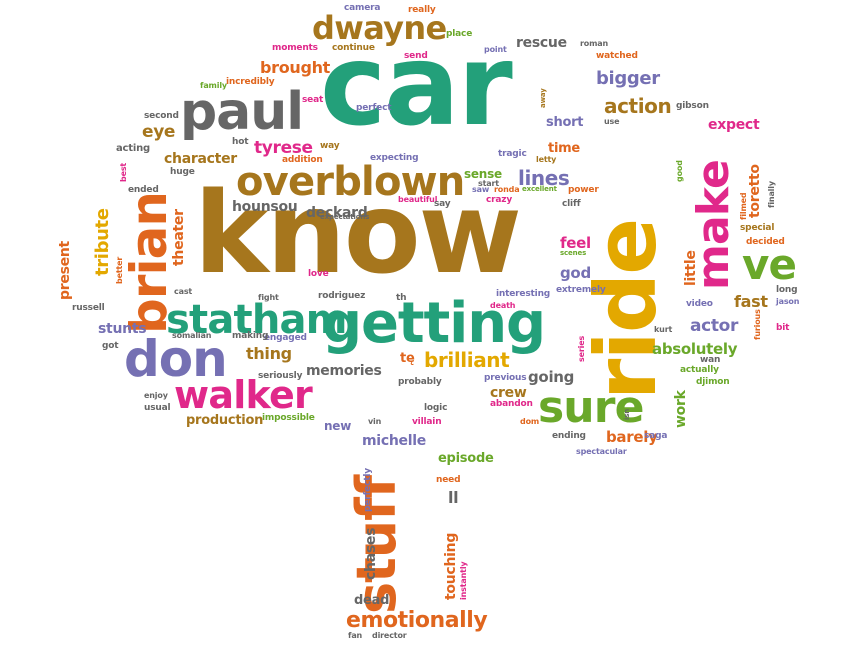 The width and height of the screenshot is (864, 648). I want to click on word: fan, so click(355, 635).